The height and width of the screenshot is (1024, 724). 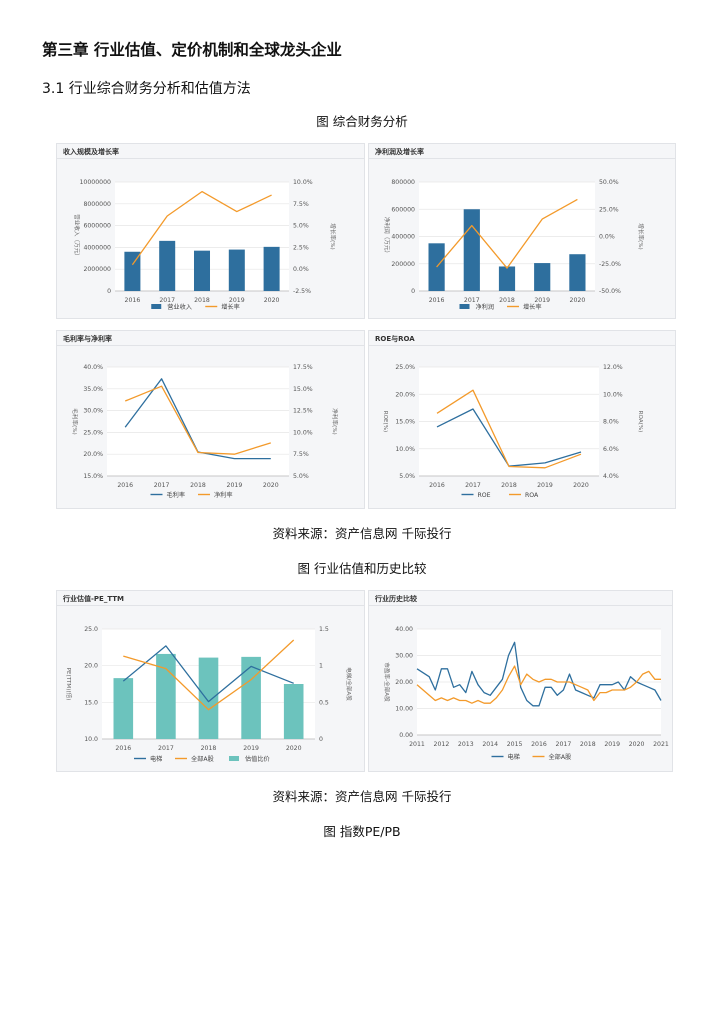 I want to click on y-tick-label-left: 200000, so click(x=403, y=264).